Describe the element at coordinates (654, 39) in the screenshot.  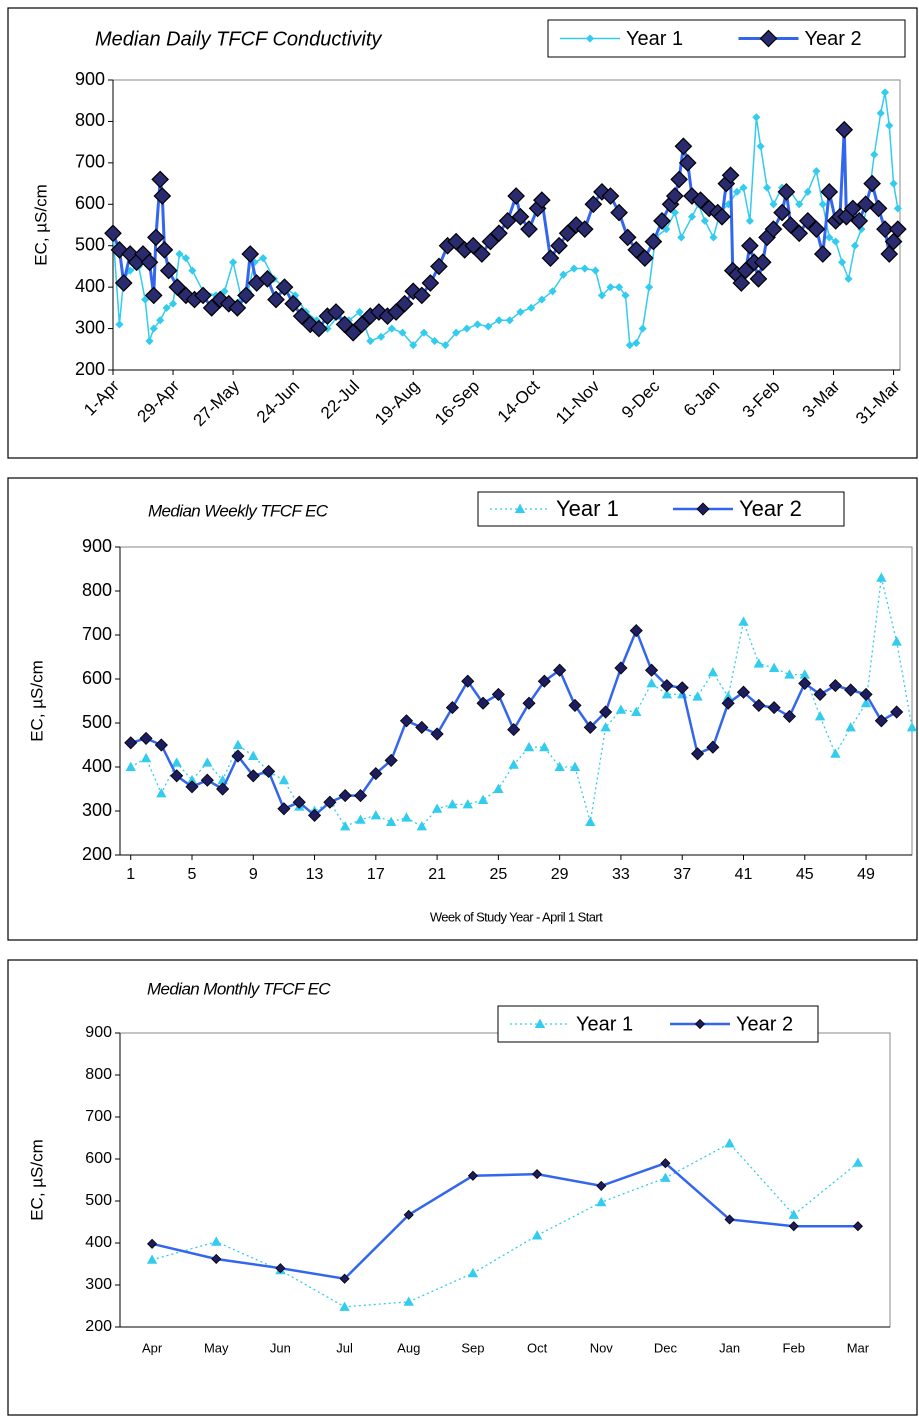
I see `legend-label: Year 1` at that location.